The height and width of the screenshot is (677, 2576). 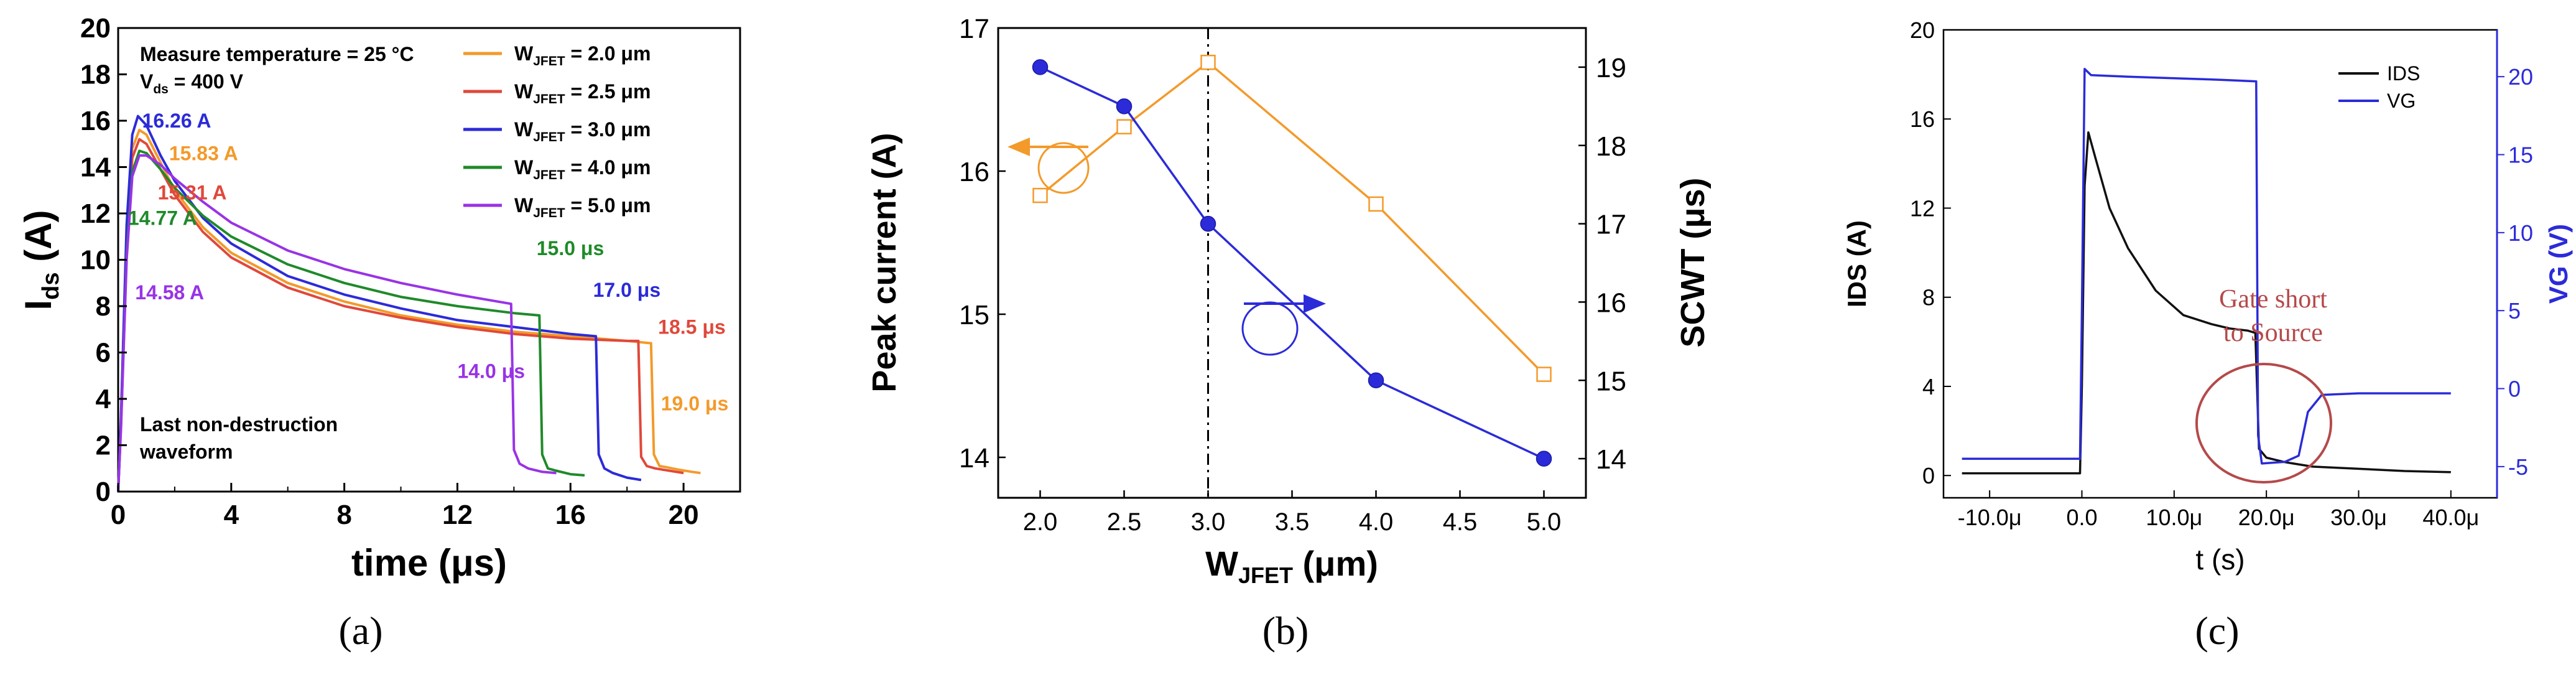 I want to click on panel-c-y-tick-label-right: 15, so click(x=2521, y=155).